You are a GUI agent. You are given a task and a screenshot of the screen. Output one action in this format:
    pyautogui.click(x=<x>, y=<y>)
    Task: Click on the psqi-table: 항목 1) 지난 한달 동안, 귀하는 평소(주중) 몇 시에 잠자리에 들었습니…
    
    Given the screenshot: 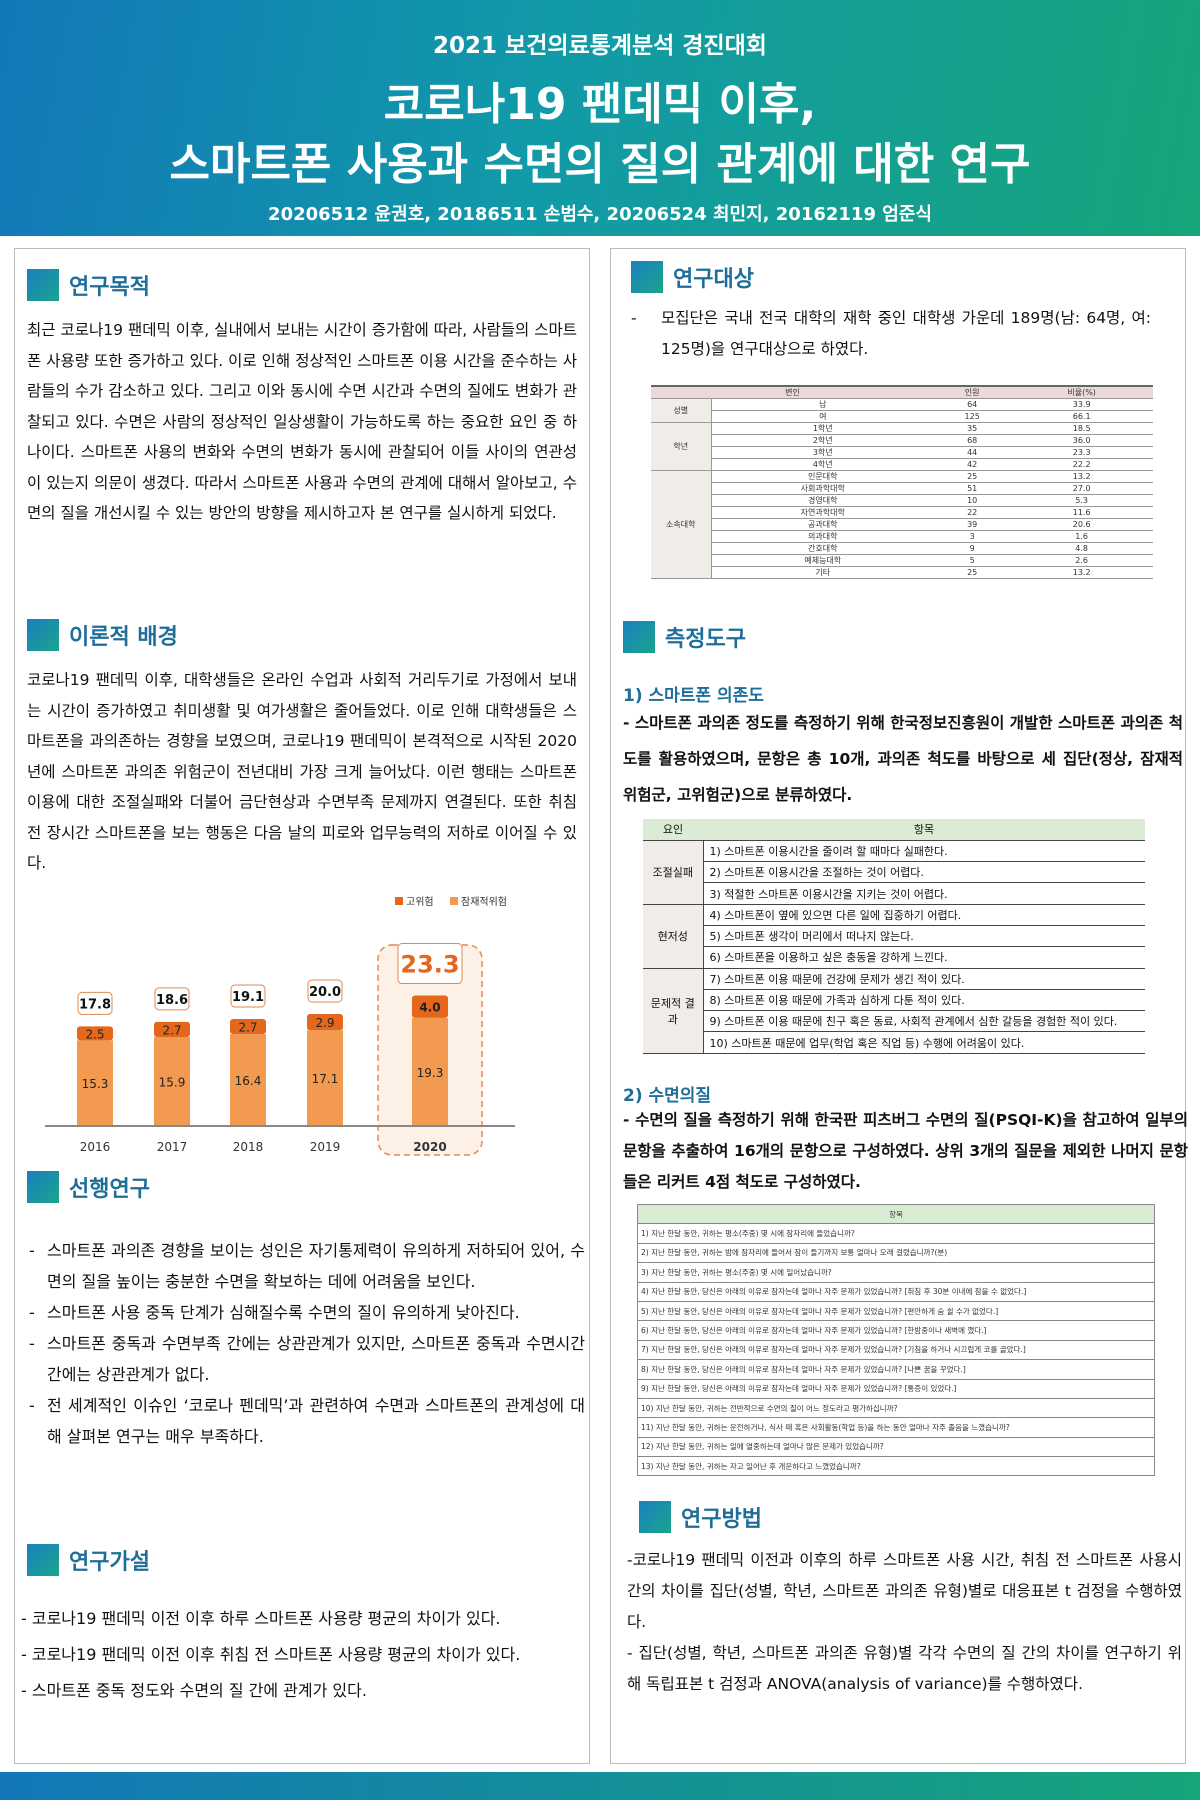 What is the action you would take?
    pyautogui.click(x=896, y=1340)
    